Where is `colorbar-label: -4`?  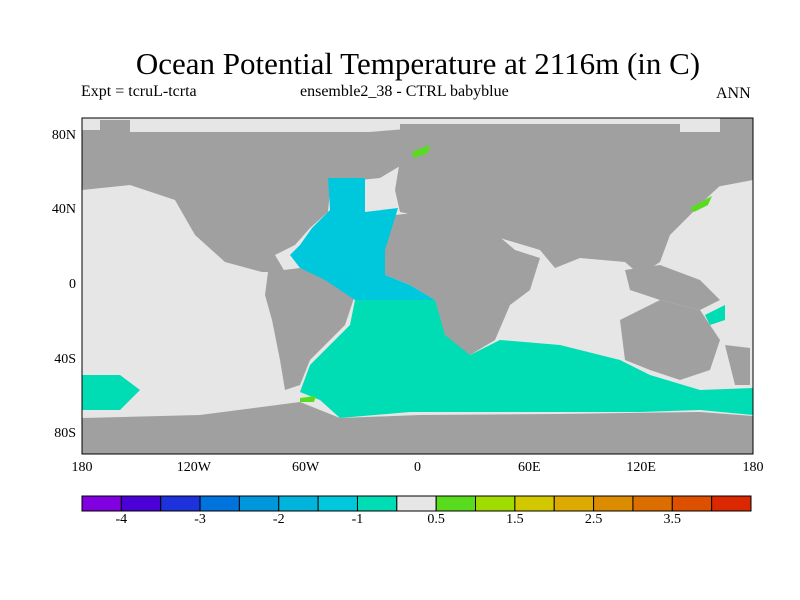 colorbar-label: -4 is located at coordinates (121, 519).